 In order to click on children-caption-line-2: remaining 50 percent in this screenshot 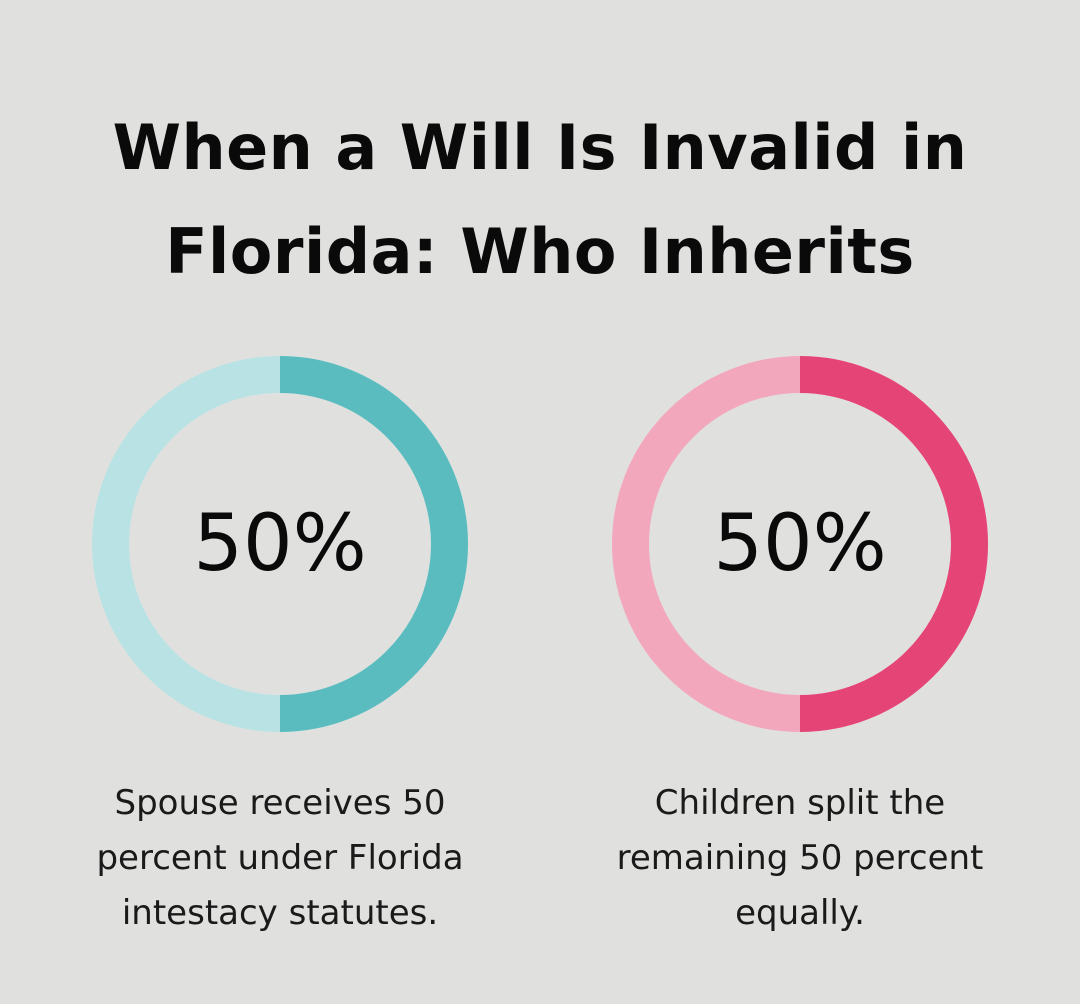, I will do `click(800, 858)`.